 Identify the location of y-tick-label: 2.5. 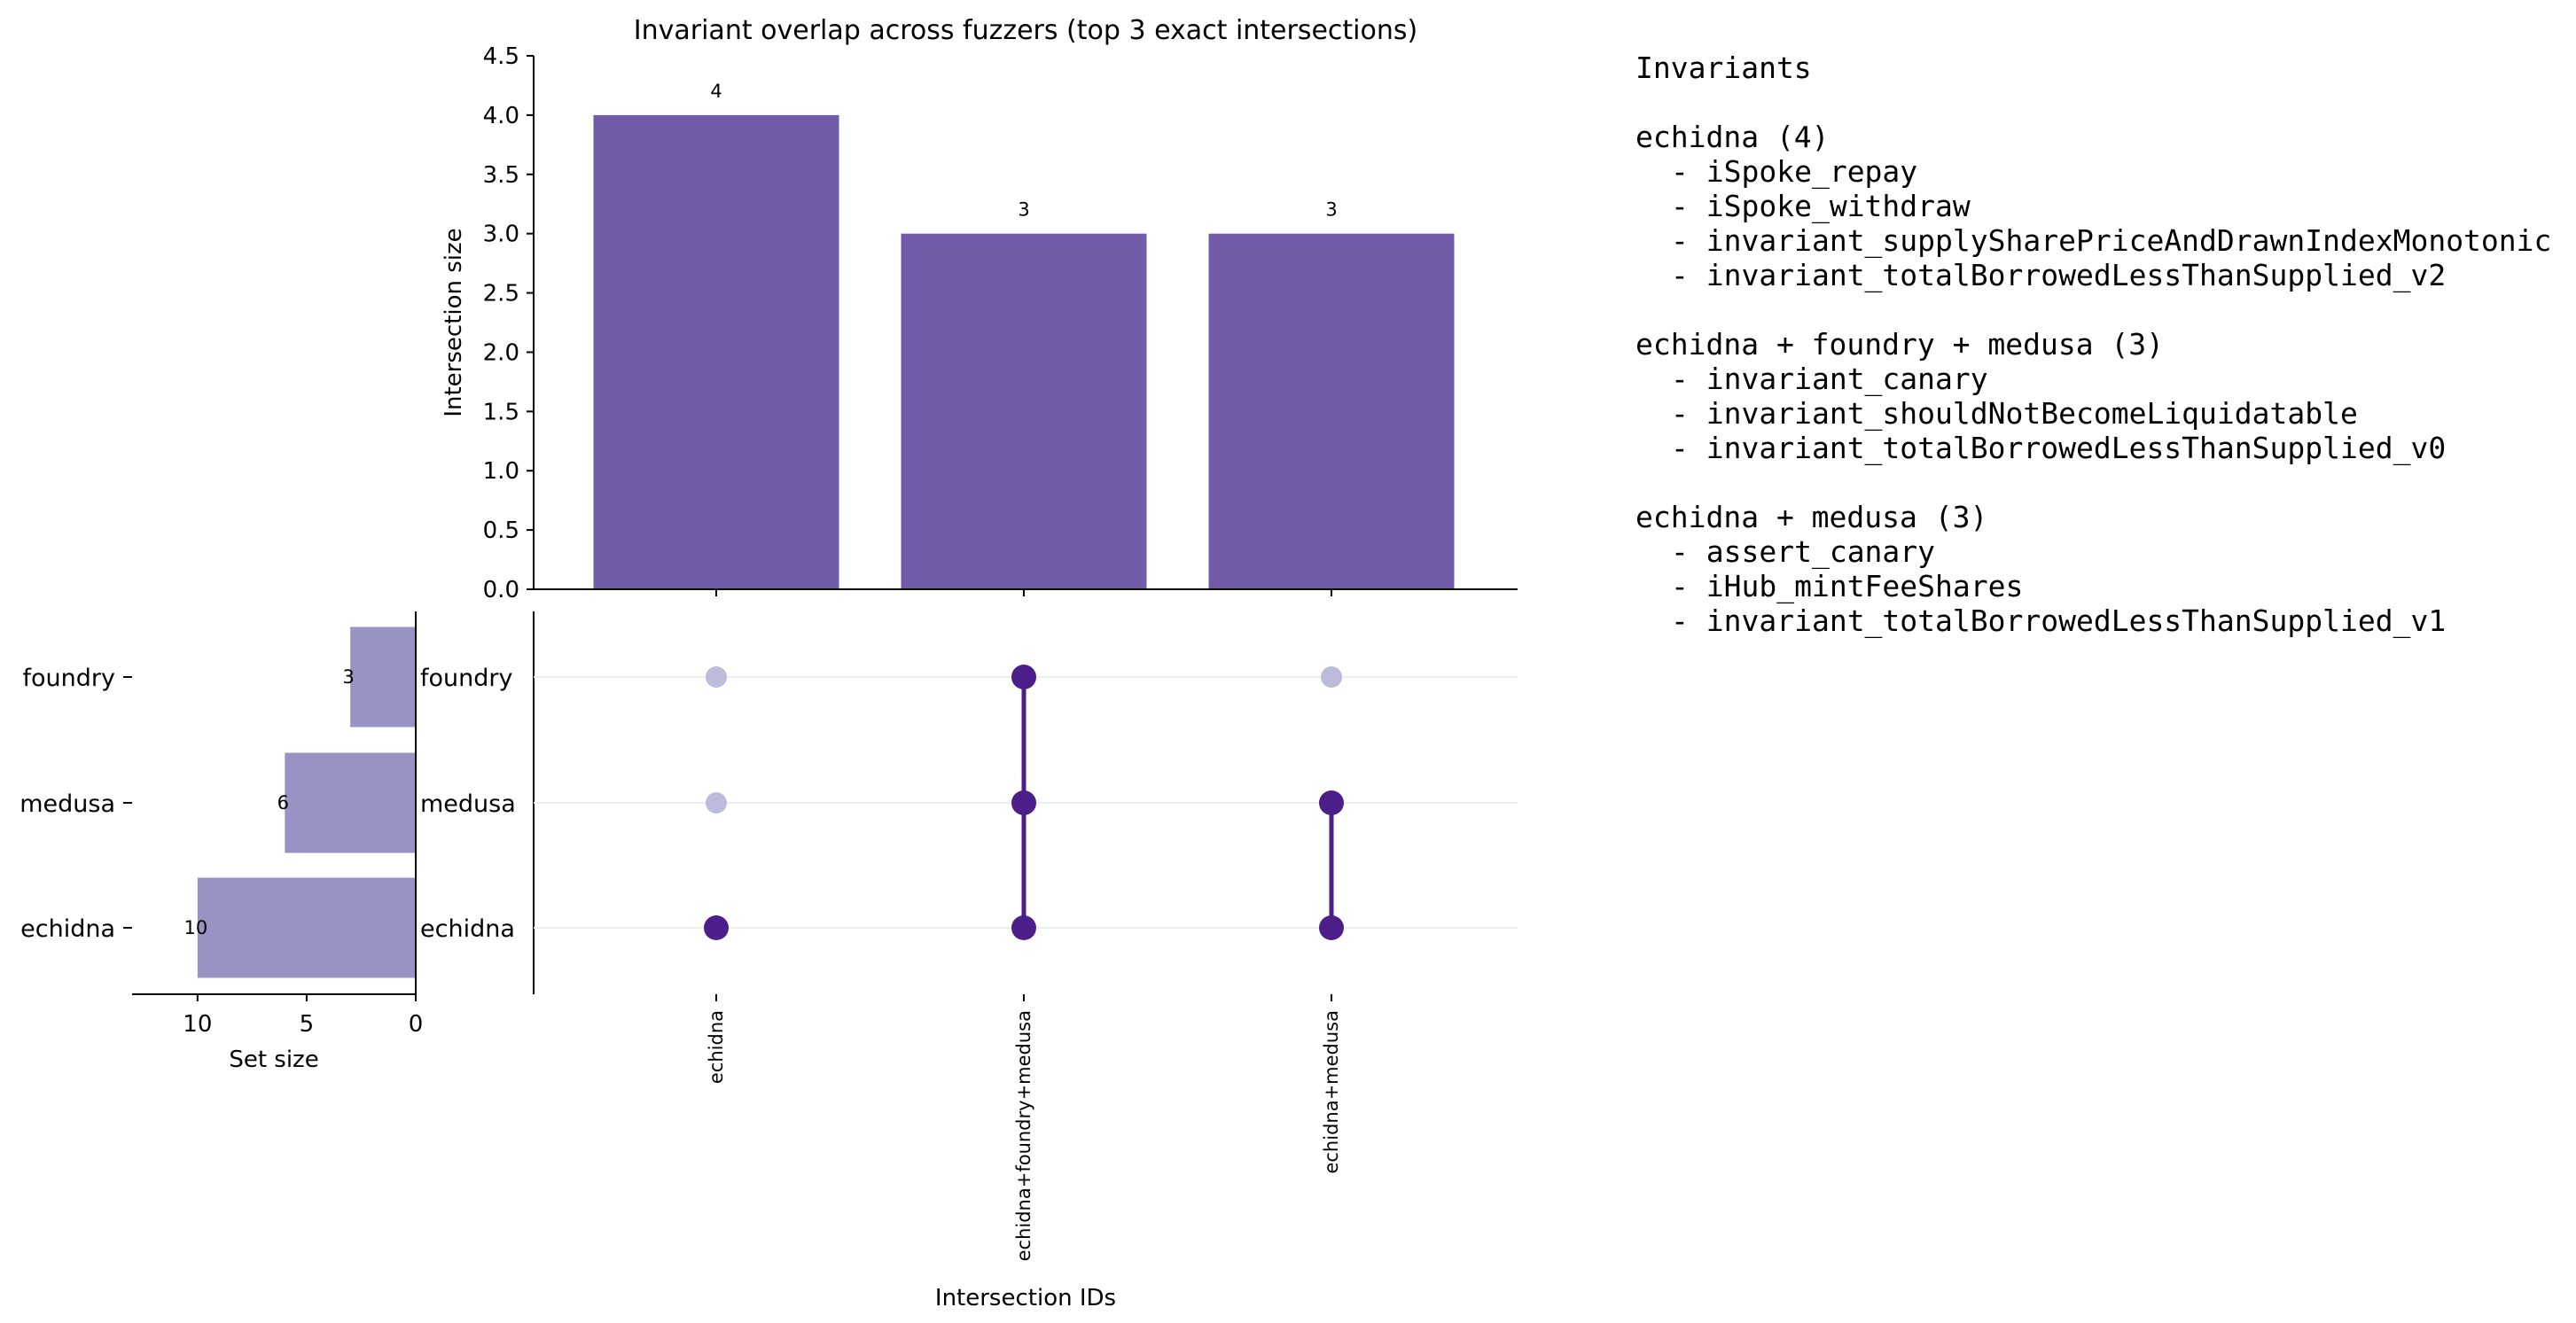
(501, 294).